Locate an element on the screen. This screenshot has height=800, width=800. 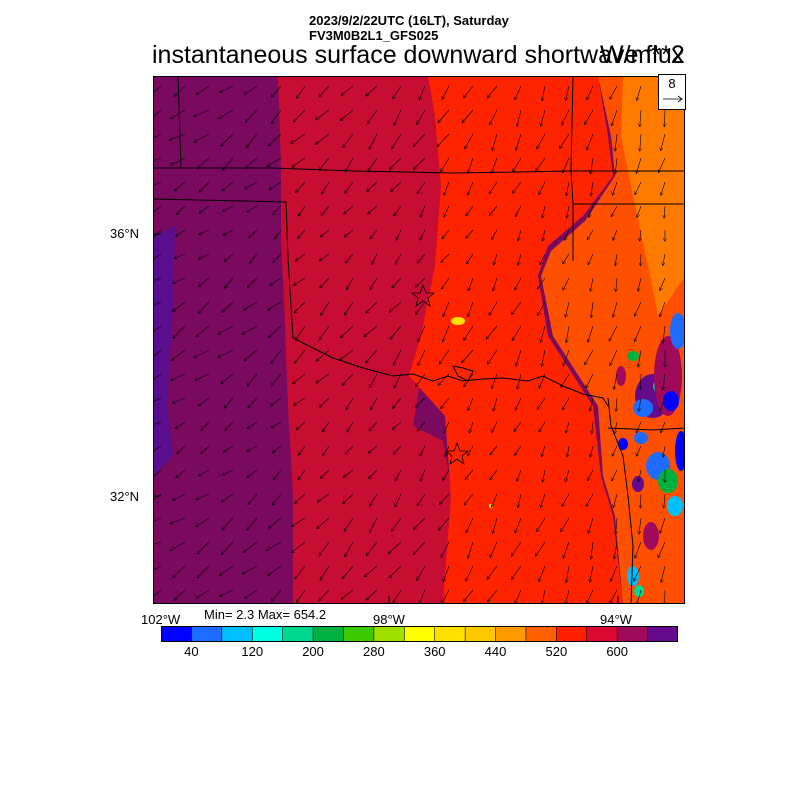
lon-label-102w: 102°W is located at coordinates (161, 619).